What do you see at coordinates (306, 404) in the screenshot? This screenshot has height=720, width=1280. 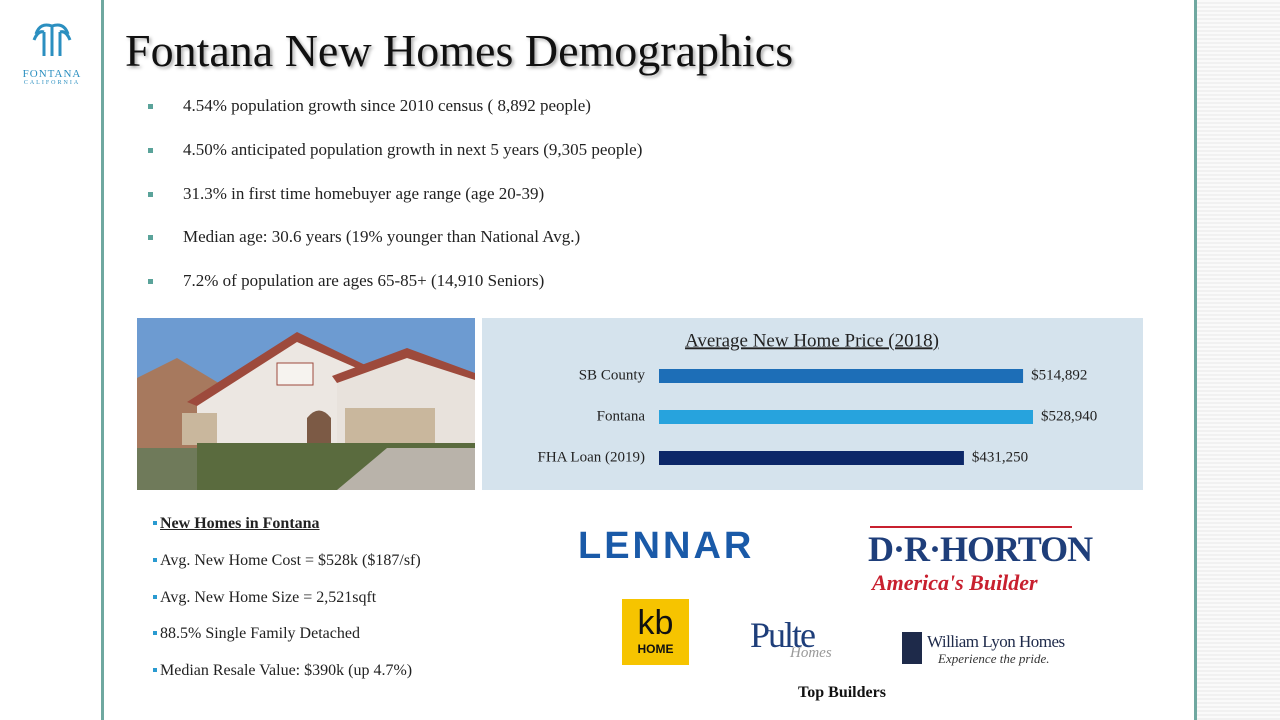 I see `house-photo` at bounding box center [306, 404].